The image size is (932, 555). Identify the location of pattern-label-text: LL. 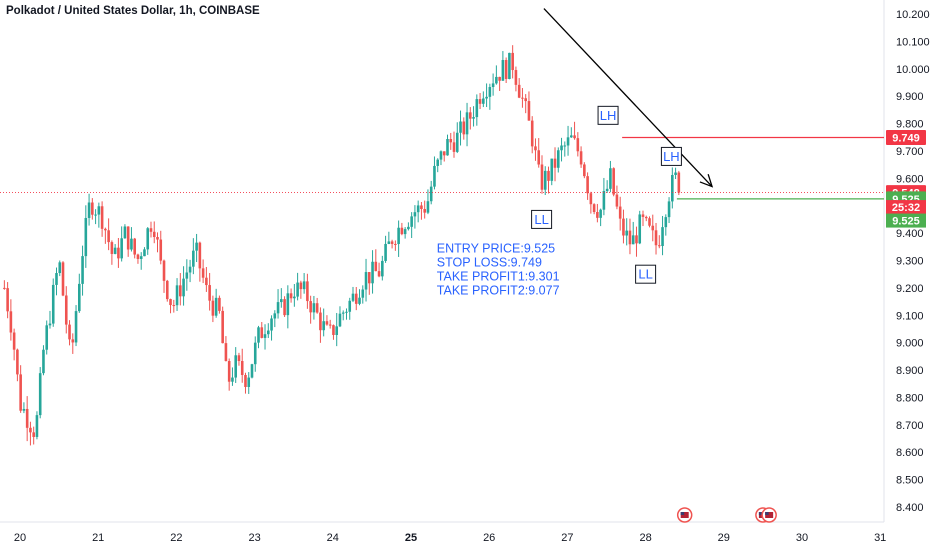
(541, 219).